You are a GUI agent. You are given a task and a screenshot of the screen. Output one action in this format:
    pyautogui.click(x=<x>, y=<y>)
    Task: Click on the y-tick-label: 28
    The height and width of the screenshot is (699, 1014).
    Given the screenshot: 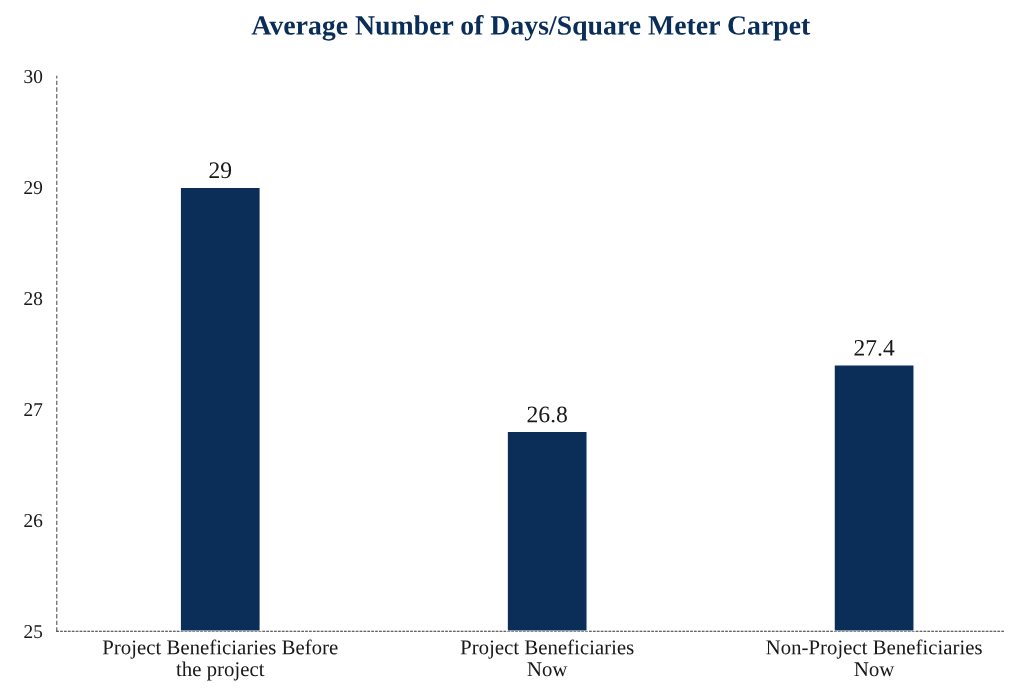 What is the action you would take?
    pyautogui.click(x=33, y=299)
    